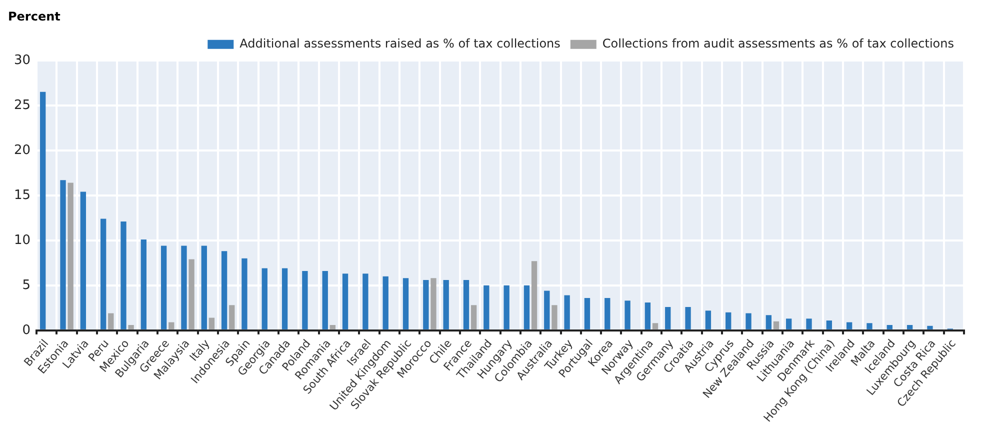 The height and width of the screenshot is (445, 982). I want to click on y-tick-label: 30, so click(22, 60).